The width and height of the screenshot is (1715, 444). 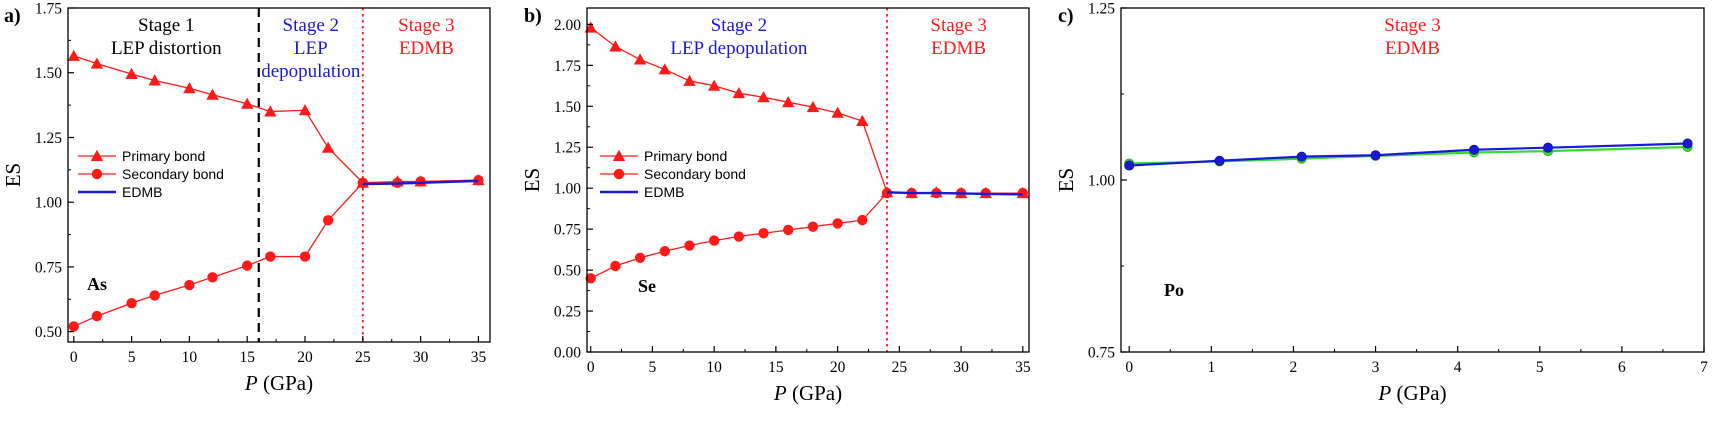 What do you see at coordinates (1376, 367) in the screenshot?
I see `x-tick-label: 3` at bounding box center [1376, 367].